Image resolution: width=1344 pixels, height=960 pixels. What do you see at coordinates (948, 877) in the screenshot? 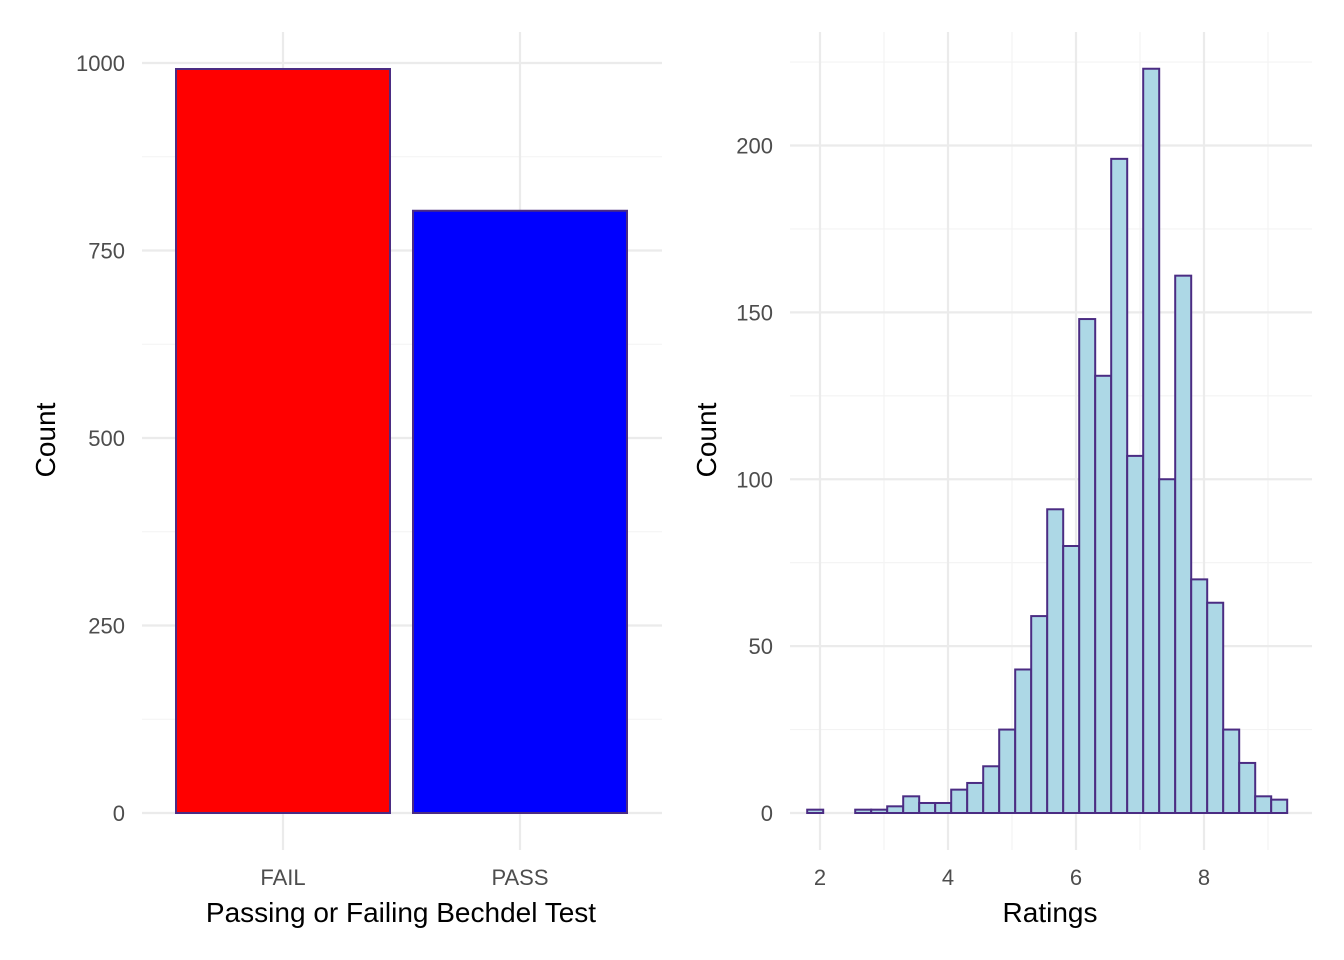
I see `x-tick-label: 4` at bounding box center [948, 877].